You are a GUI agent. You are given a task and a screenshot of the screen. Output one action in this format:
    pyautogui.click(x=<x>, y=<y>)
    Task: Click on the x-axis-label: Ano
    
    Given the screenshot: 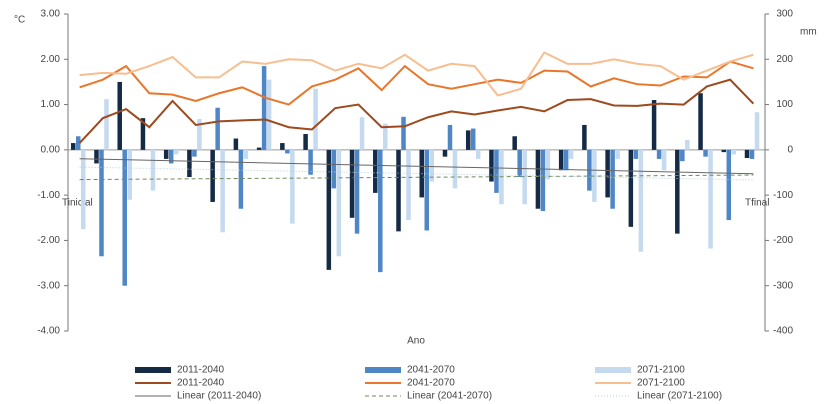 What is the action you would take?
    pyautogui.click(x=416, y=341)
    